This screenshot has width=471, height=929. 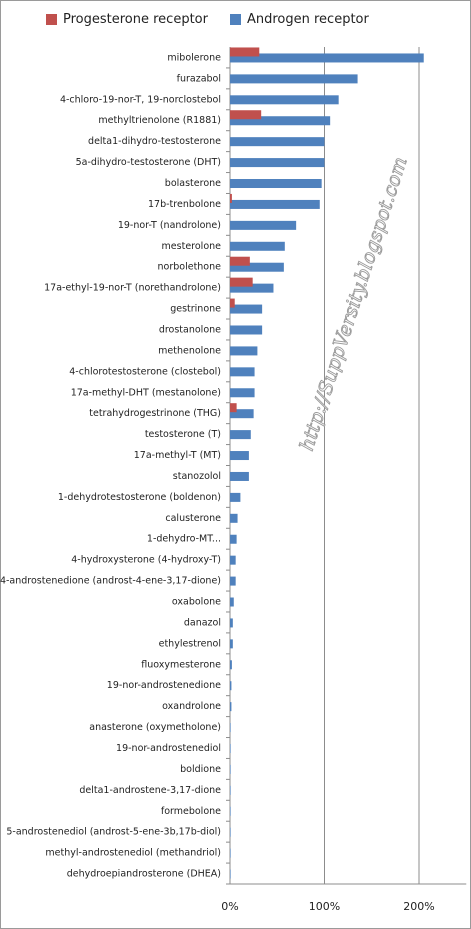 What do you see at coordinates (189, 350) in the screenshot?
I see `category-label: methenolone` at bounding box center [189, 350].